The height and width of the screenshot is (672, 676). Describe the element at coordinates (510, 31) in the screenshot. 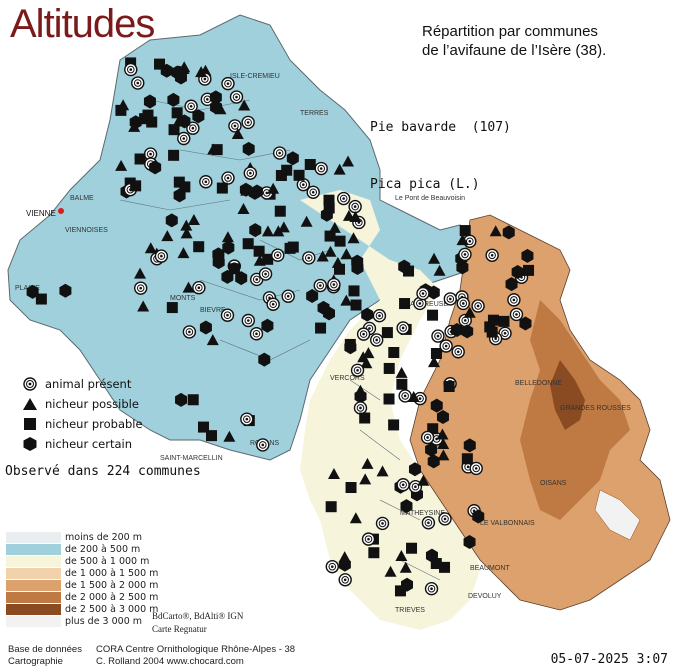

I see `heading-line-1: Répartition par communes` at that location.